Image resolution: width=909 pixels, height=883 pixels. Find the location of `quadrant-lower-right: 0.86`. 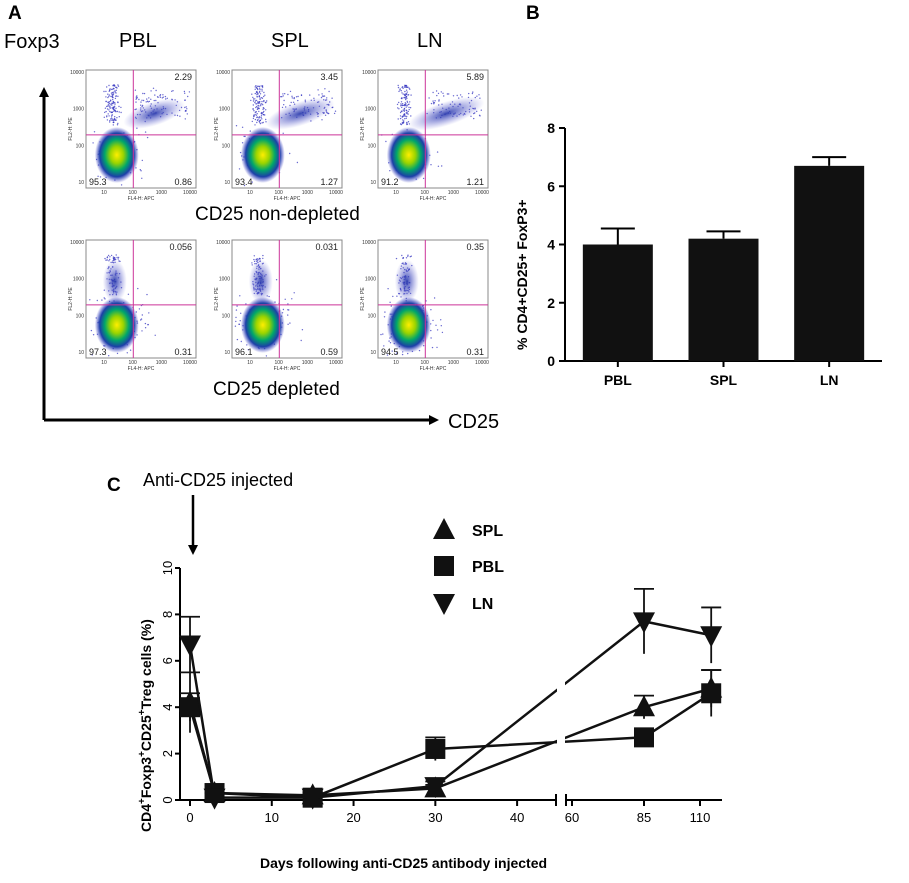

quadrant-lower-right: 0.86 is located at coordinates (183, 182).